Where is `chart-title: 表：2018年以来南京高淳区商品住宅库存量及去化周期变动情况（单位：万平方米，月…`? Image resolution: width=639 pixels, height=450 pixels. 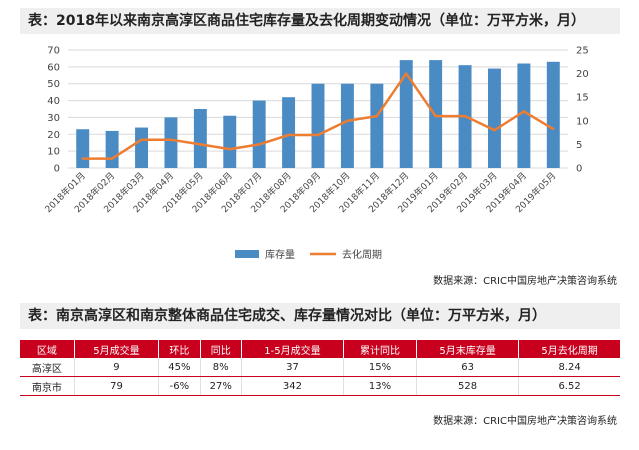 chart-title: 表：2018年以来南京高淳区商品住宅库存量及去化周期变动情况（单位：万平方米，月… is located at coordinates (320, 21).